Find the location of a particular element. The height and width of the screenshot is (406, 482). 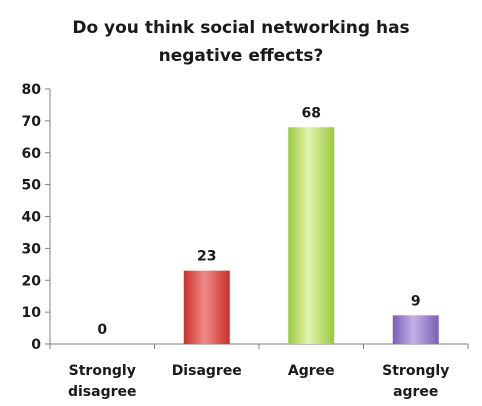

category-label: disagree is located at coordinates (102, 392).